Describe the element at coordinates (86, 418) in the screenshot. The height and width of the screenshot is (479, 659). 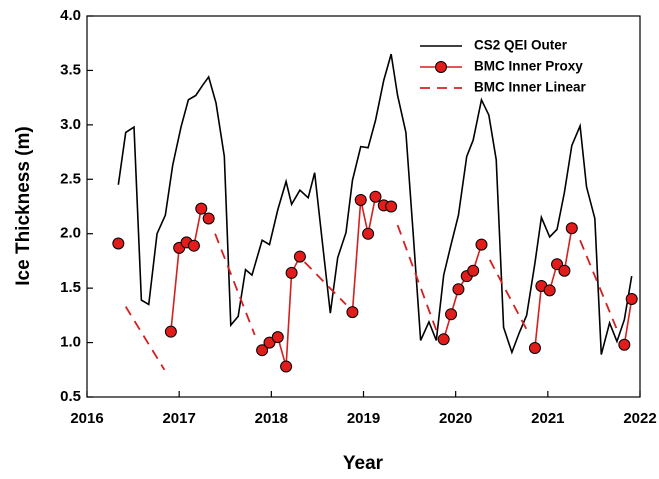
I see `x-tick-label: 2016` at that location.